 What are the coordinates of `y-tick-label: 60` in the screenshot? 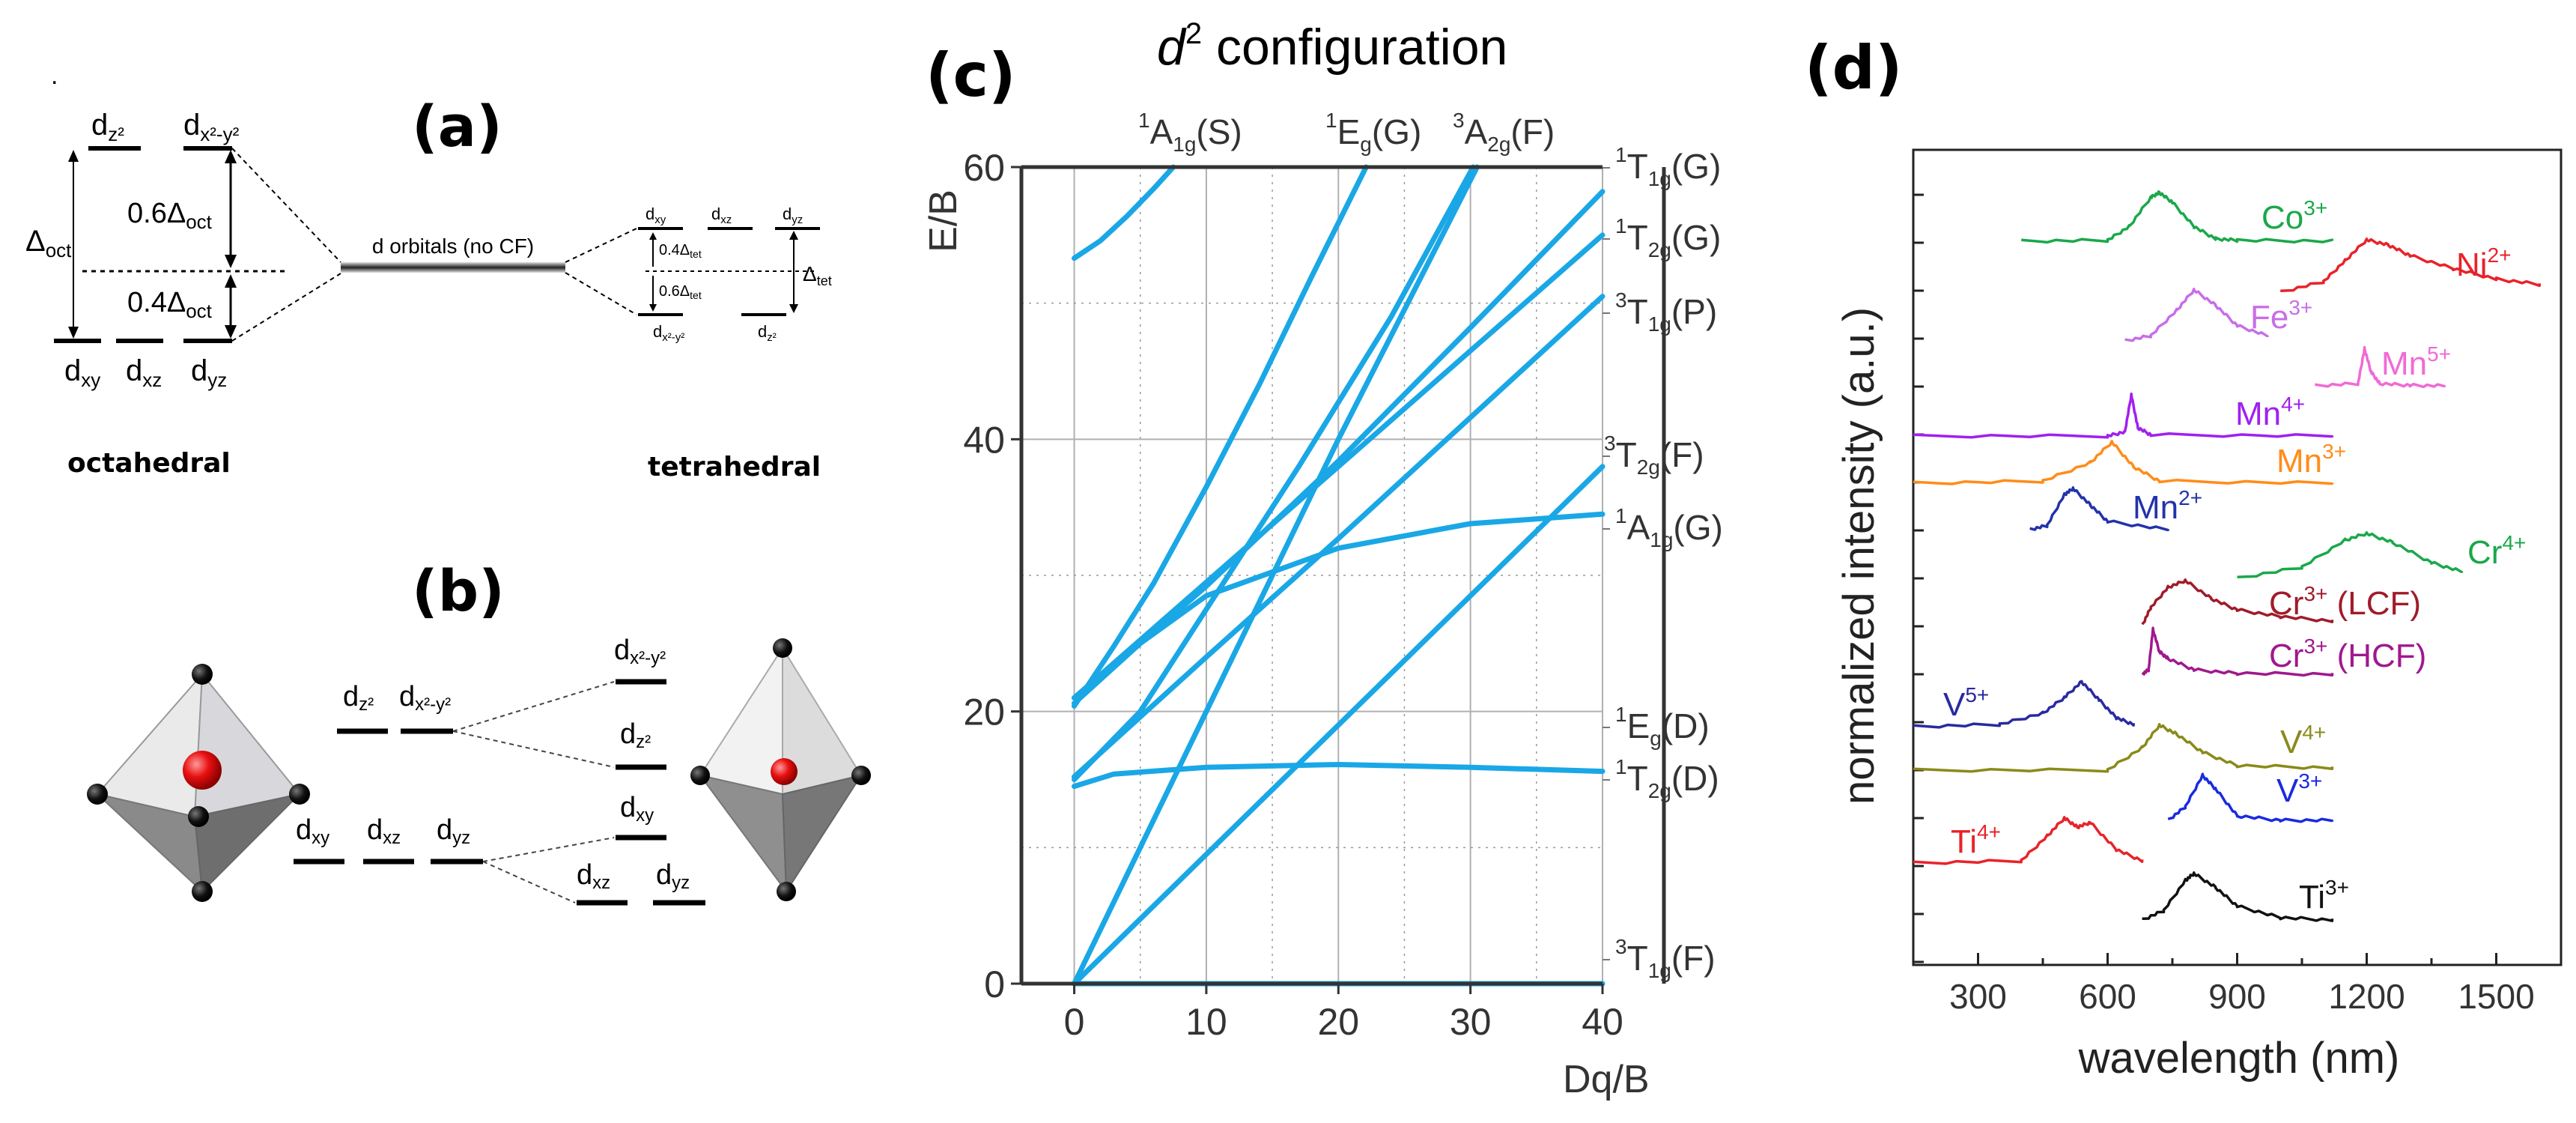 It's located at (984, 168).